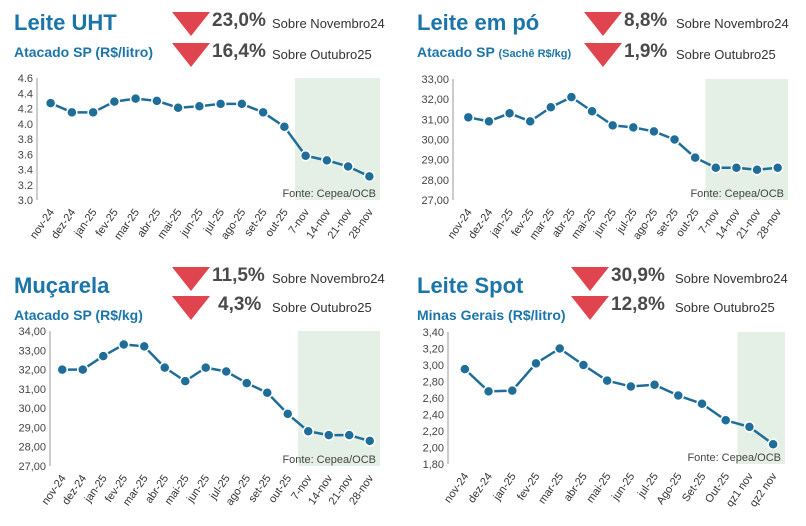  I want to click on y-tick-label: 3,20, so click(433, 350).